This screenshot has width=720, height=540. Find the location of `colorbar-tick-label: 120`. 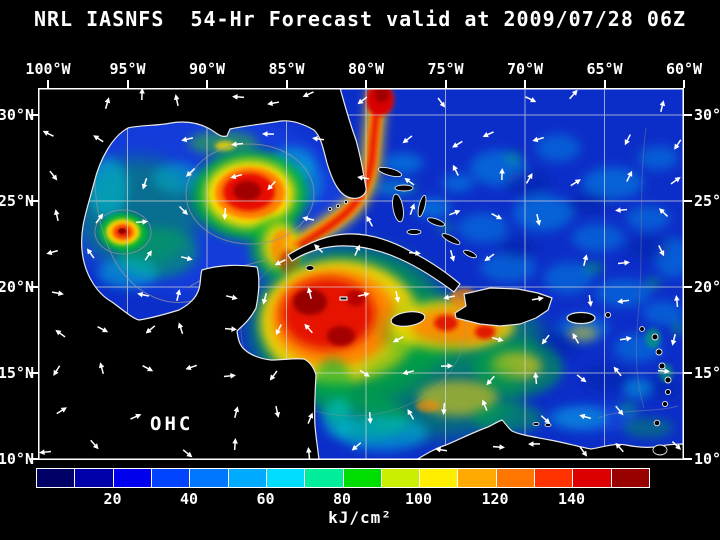

colorbar-tick-label: 120 is located at coordinates (495, 499).